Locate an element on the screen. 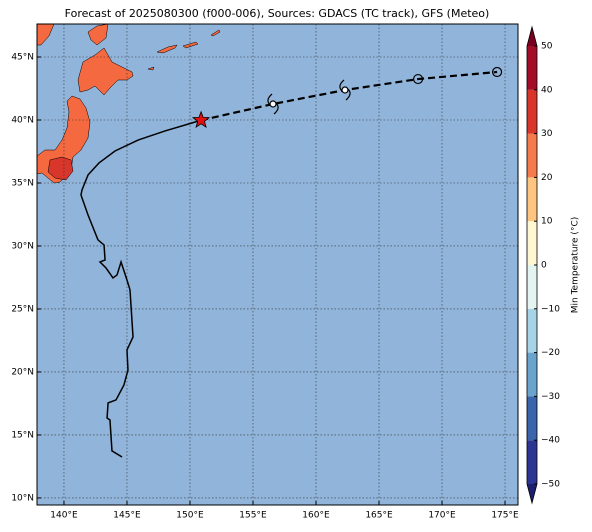  x-tick-label: 165°E is located at coordinates (379, 516).